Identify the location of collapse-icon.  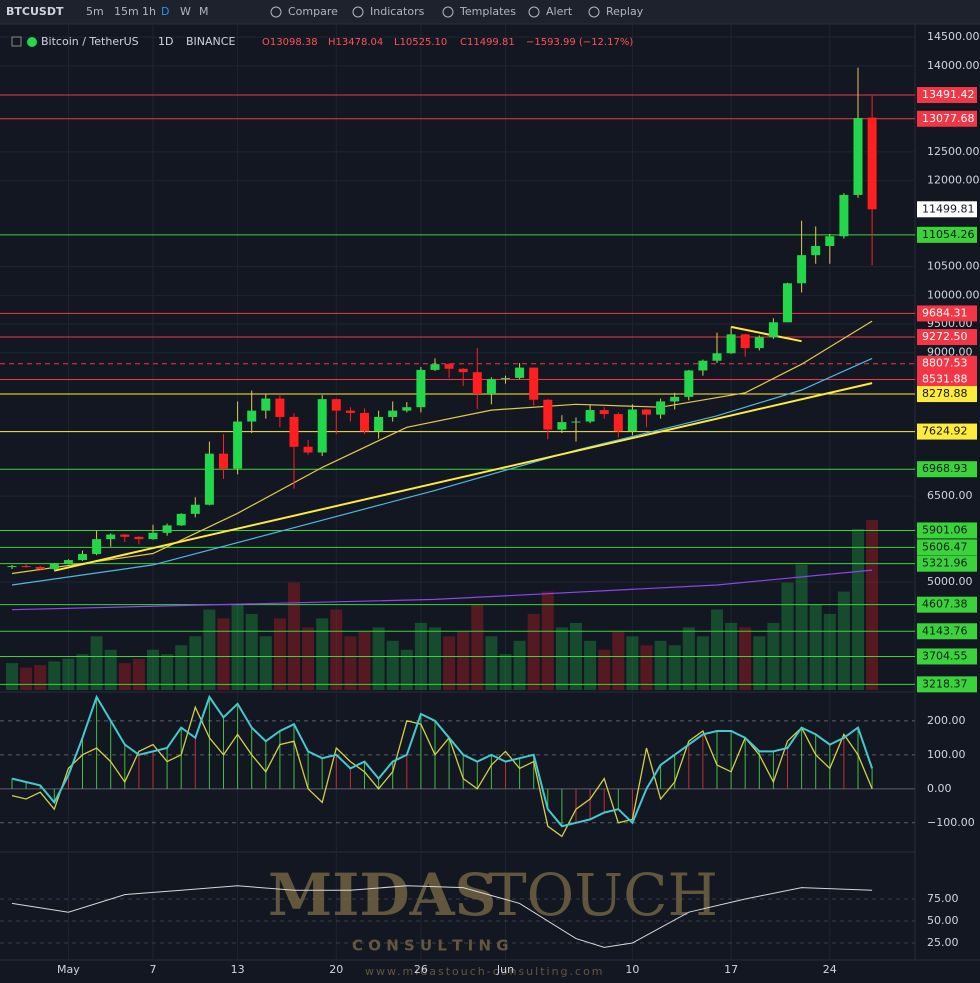
(16, 41).